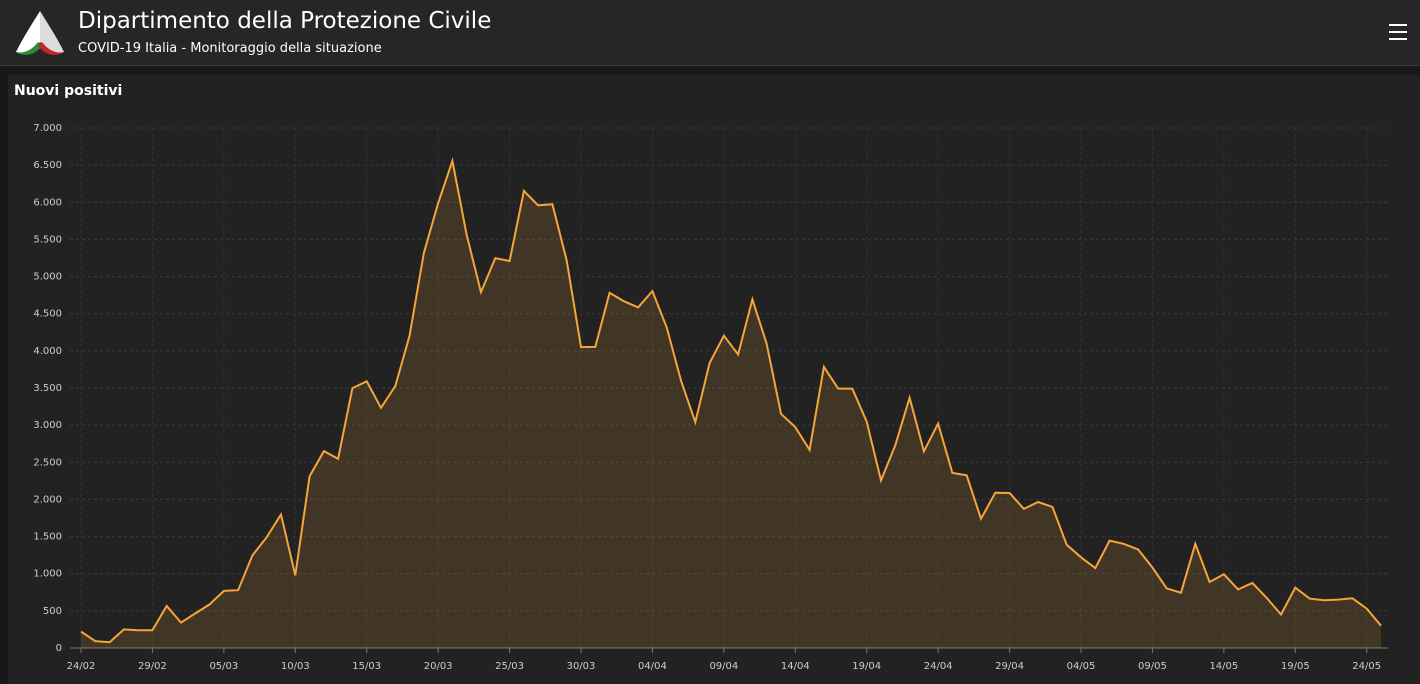 Image resolution: width=1420 pixels, height=684 pixels. I want to click on x-tick-label: 20/03, so click(438, 666).